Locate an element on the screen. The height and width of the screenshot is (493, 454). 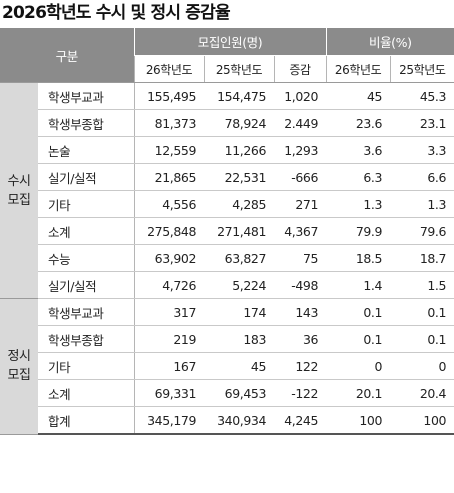
table-row: 기타 167 45 122 0 0 is located at coordinates (227, 366).